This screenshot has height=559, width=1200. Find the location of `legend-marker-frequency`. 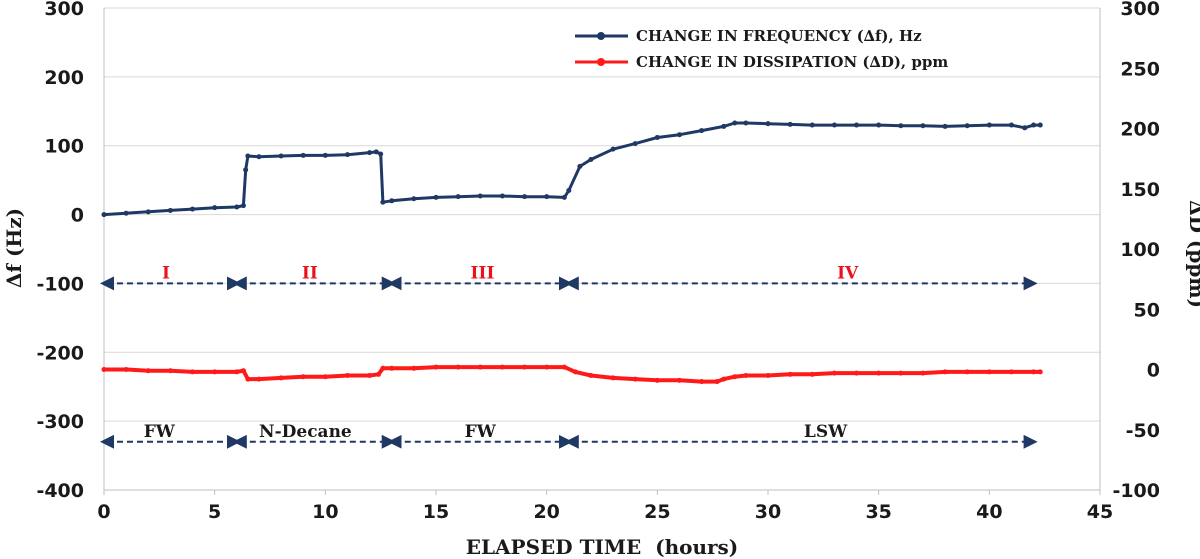

legend-marker-frequency is located at coordinates (601, 36).